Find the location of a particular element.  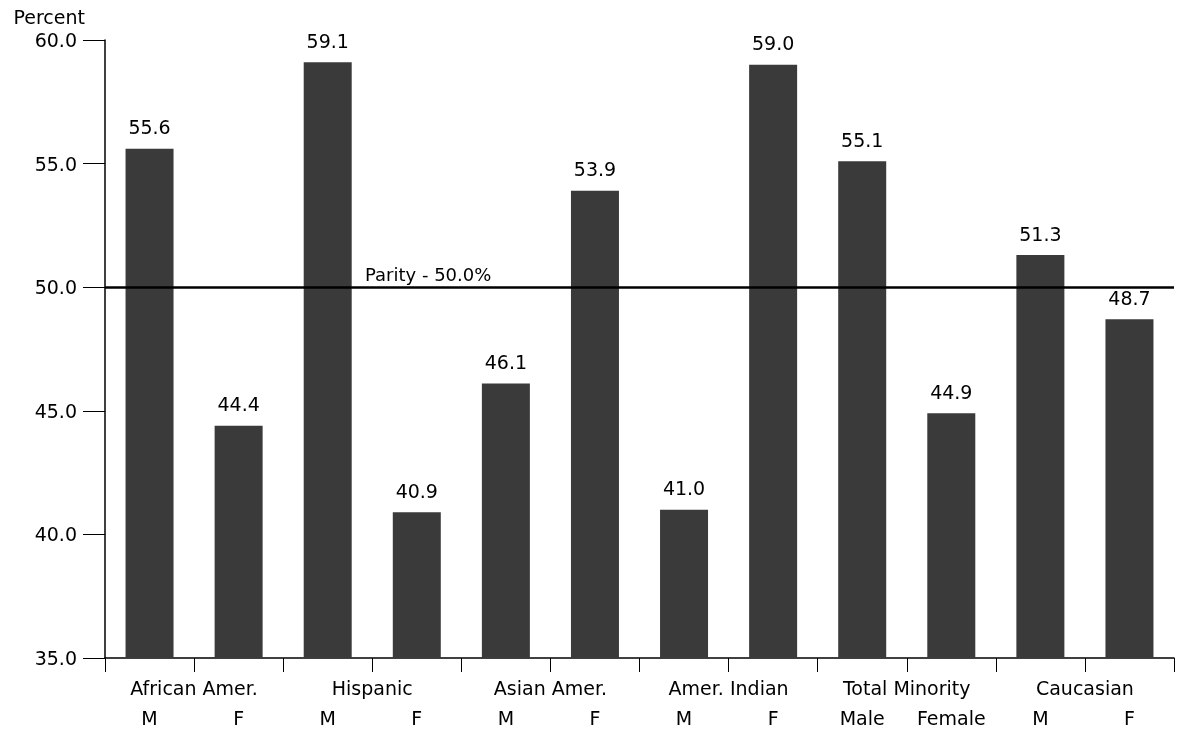

data-label: 59.1 is located at coordinates (327, 40).